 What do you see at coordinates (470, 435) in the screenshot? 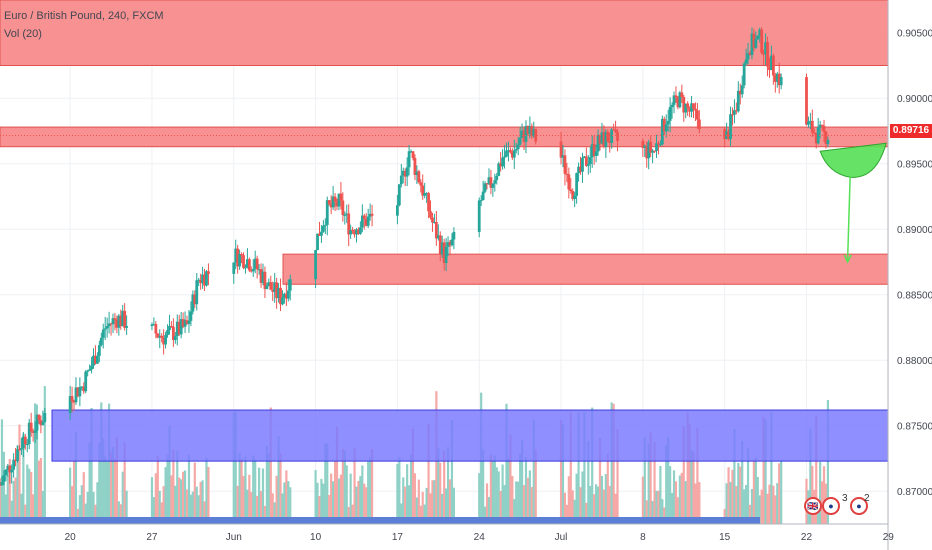
I see `blue-zone` at bounding box center [470, 435].